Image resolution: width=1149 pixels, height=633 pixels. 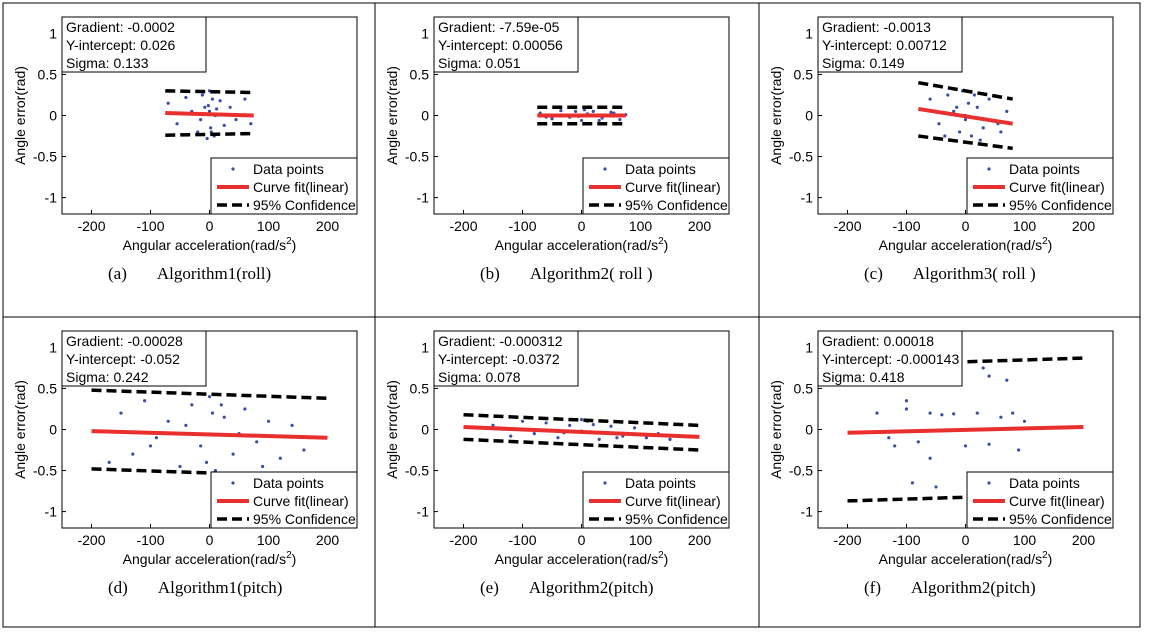 I want to click on caption: (b) Algorithm2( roll ), so click(x=566, y=273).